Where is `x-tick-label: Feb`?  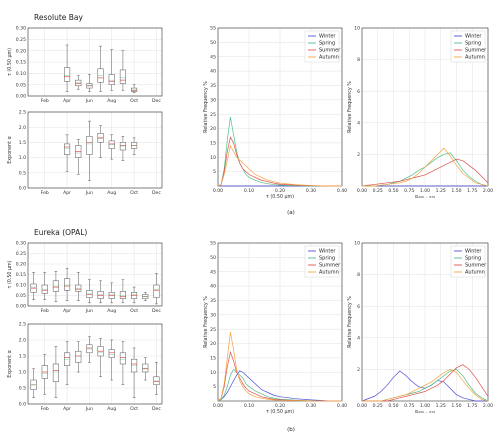 x-tick-label: Feb is located at coordinates (45, 409).